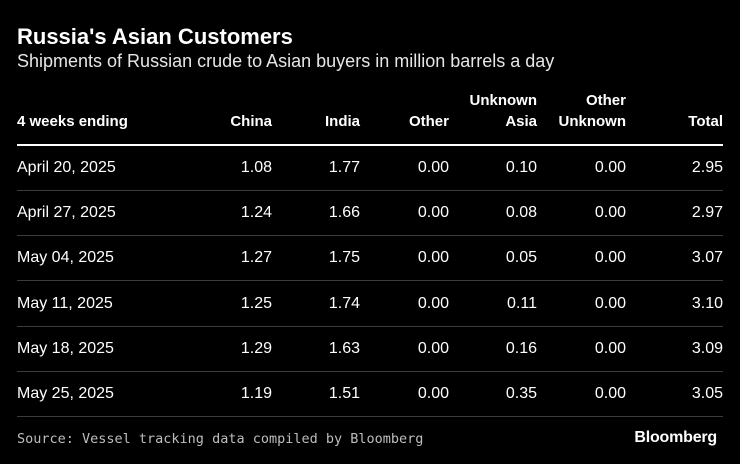 The height and width of the screenshot is (464, 740). I want to click on table-cell-india: 1.63, so click(344, 348).